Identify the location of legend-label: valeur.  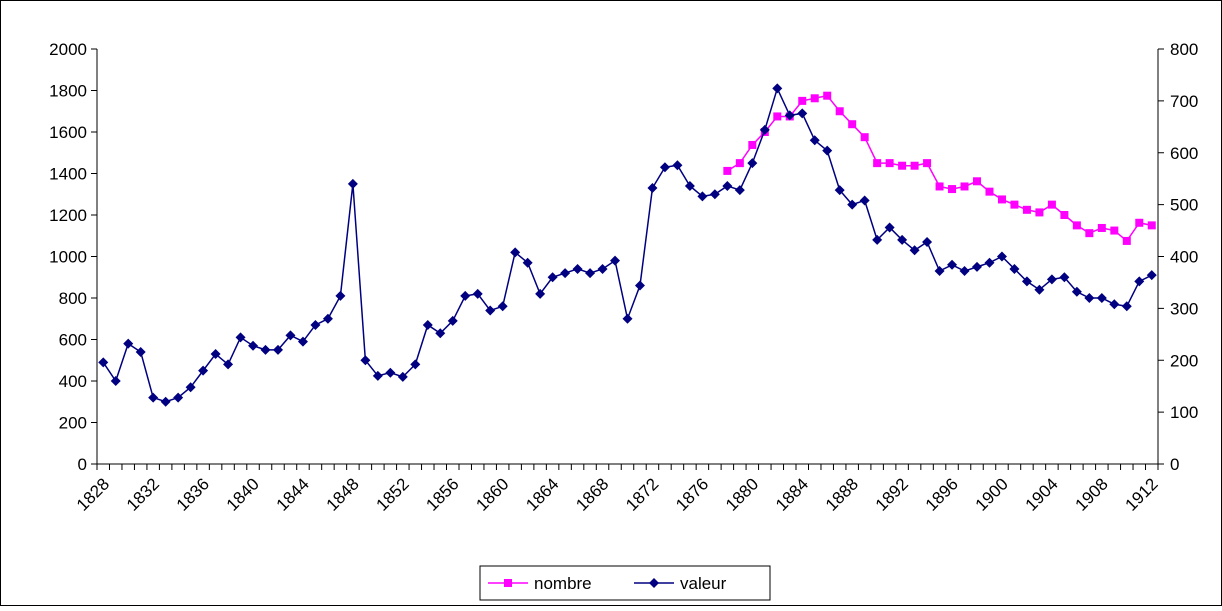
(703, 583).